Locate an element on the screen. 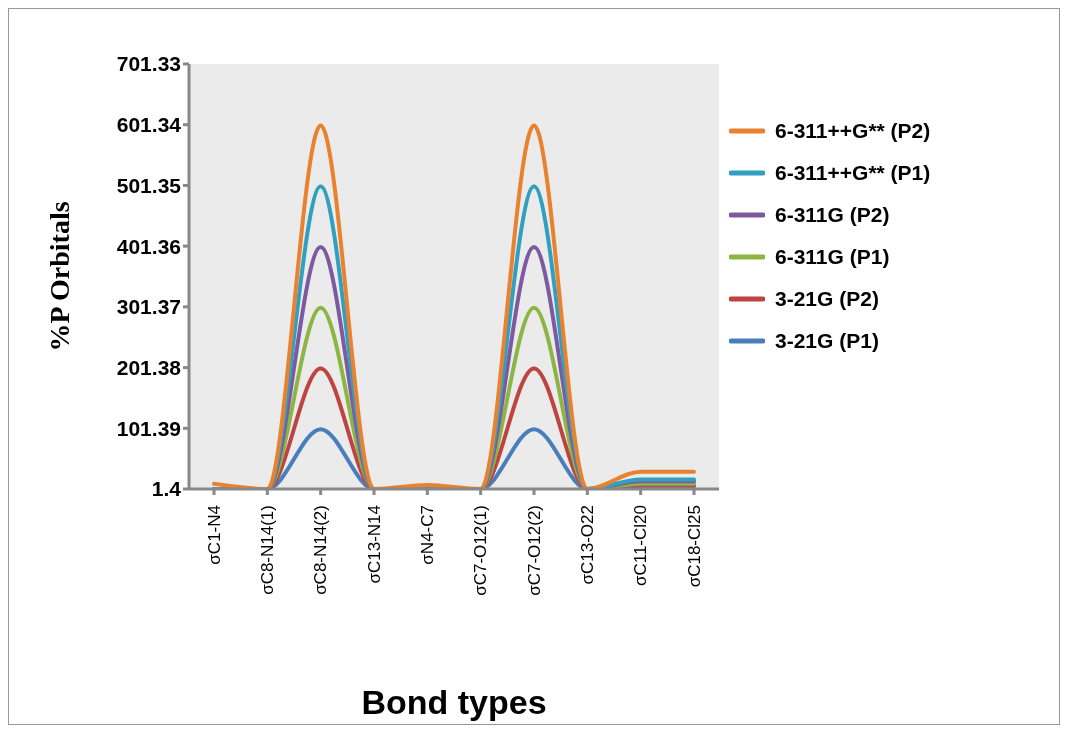  y-axis-title: %P Orbitals is located at coordinates (59, 276).